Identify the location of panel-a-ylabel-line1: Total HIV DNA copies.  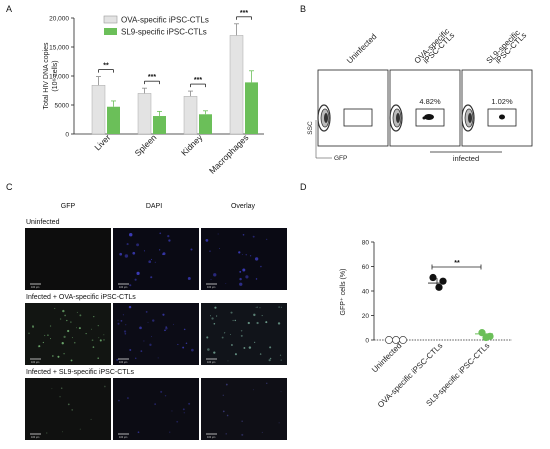
(46, 75).